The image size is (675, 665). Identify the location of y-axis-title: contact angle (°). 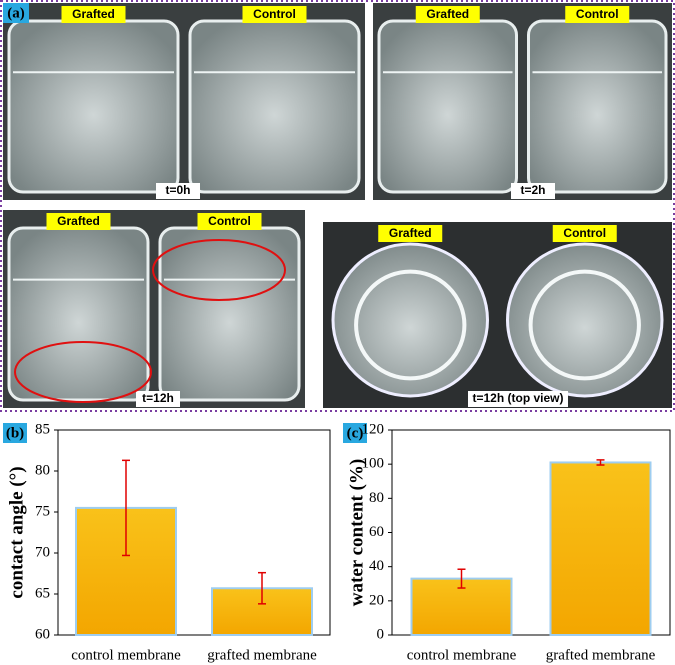
(16, 532).